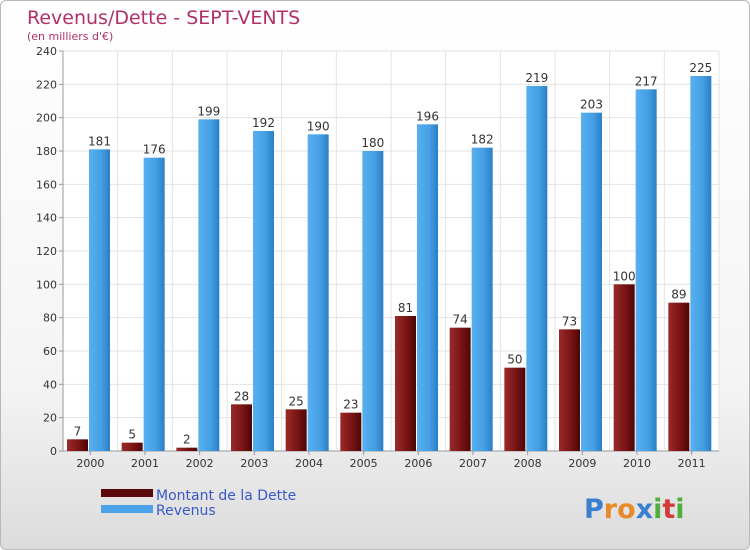  Describe the element at coordinates (132, 435) in the screenshot. I see `data-label-debt: 5` at that location.